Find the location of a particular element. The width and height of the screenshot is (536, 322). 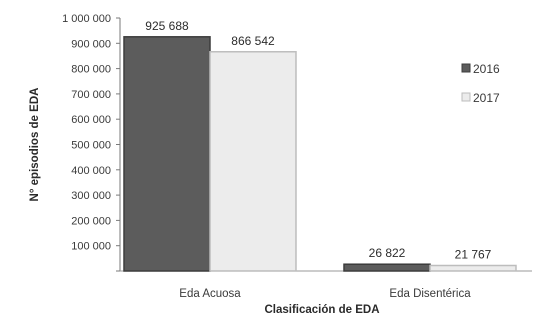

y-tick-label: 600 000 is located at coordinates (91, 120).